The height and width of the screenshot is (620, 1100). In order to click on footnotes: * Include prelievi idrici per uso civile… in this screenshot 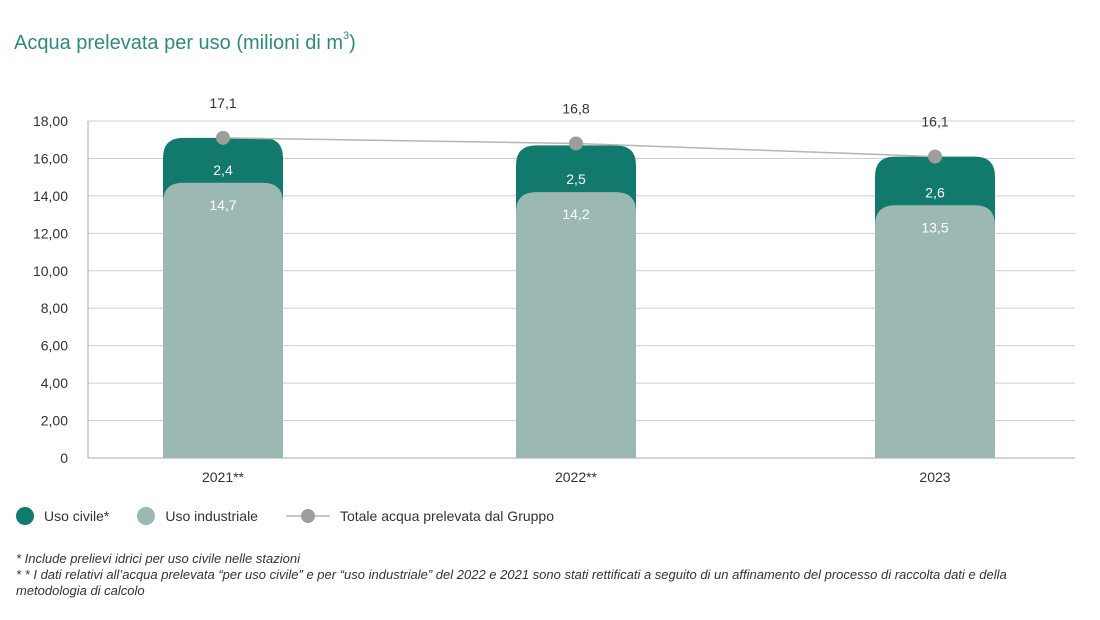, I will do `click(546, 575)`.